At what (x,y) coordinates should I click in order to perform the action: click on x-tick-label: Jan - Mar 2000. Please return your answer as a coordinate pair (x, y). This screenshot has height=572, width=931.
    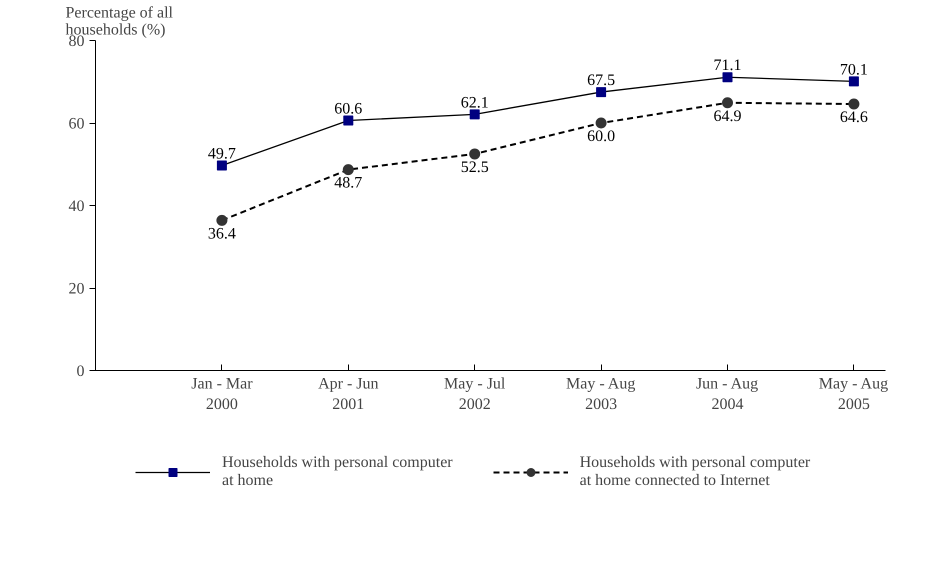
    Looking at the image, I should click on (222, 394).